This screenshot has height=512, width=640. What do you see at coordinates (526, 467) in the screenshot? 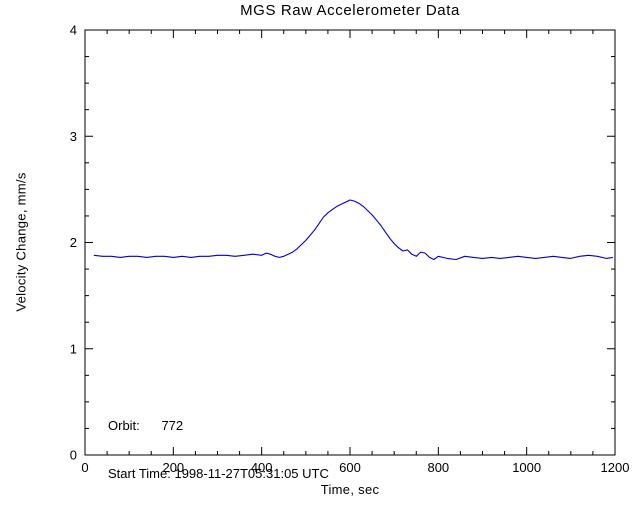
I see `x-tick-label: 1000` at bounding box center [526, 467].